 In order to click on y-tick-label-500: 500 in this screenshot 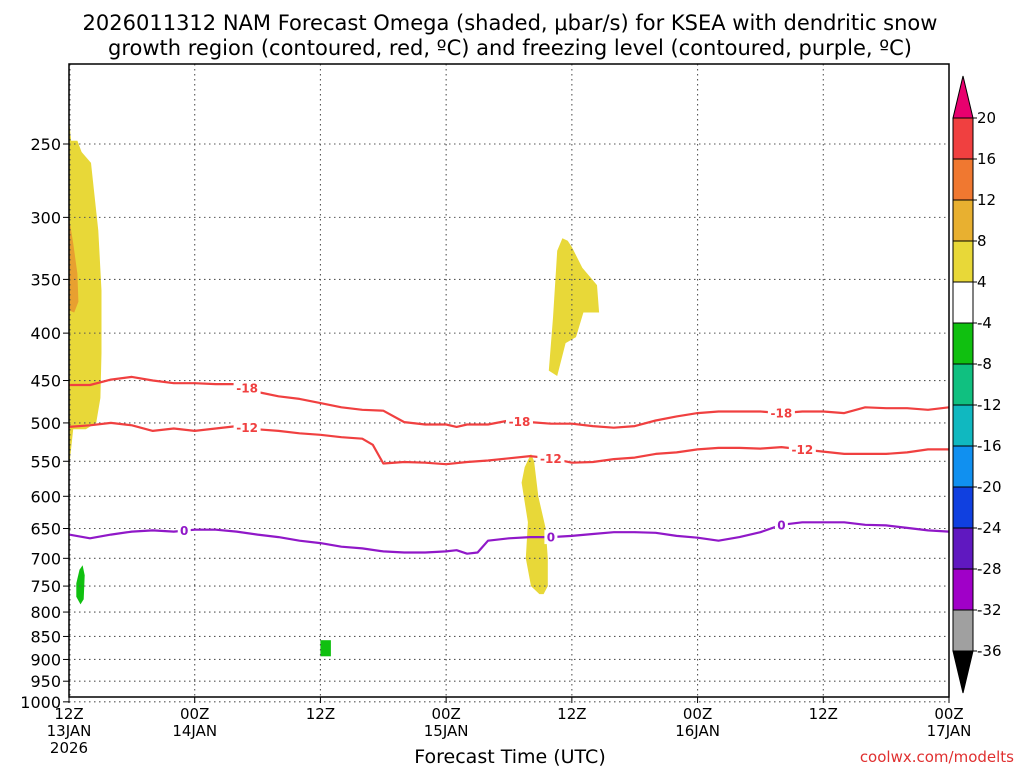, I will do `click(45, 423)`.